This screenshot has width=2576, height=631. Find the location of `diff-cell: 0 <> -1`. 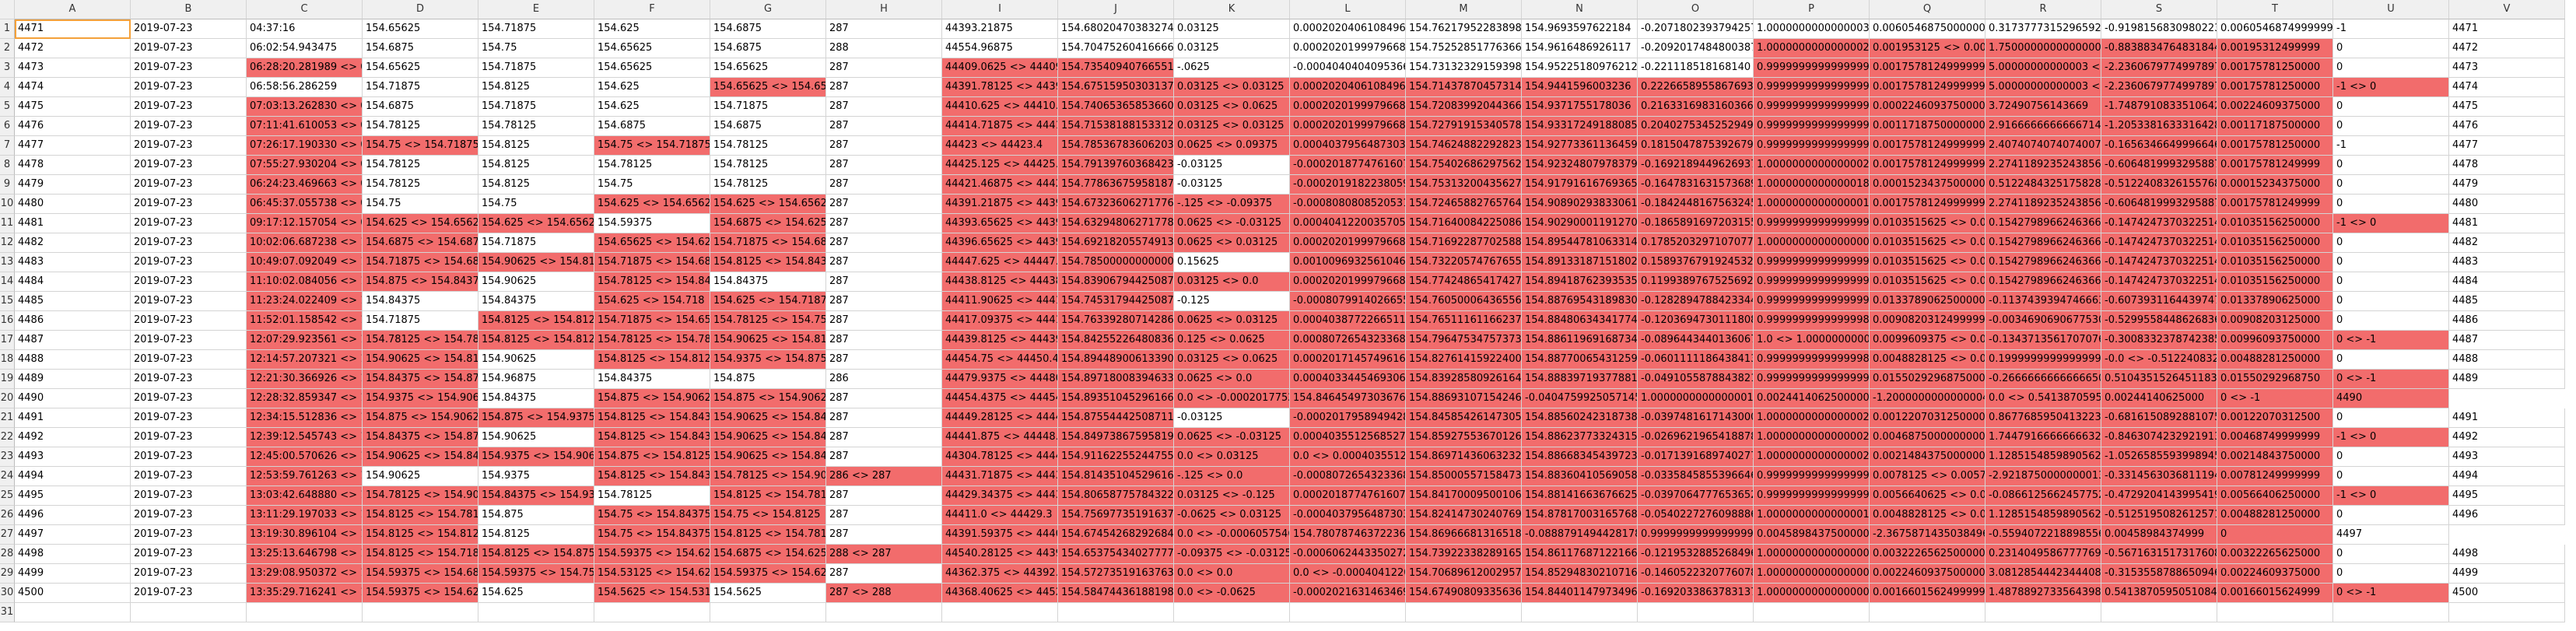

diff-cell: 0 <> -1 is located at coordinates (2391, 593).